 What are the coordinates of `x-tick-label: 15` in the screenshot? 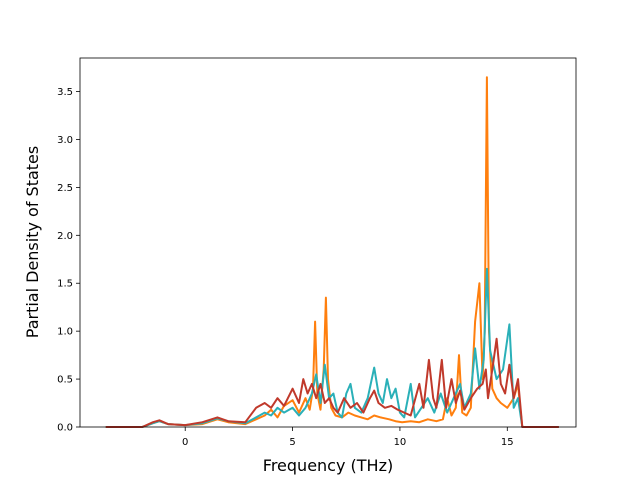 It's located at (507, 442).